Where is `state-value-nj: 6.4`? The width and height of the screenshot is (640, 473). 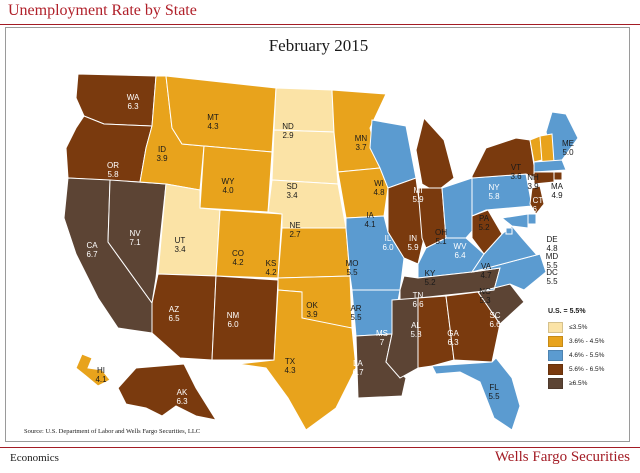
state-value-nj: 6.4 is located at coordinates (542, 234).